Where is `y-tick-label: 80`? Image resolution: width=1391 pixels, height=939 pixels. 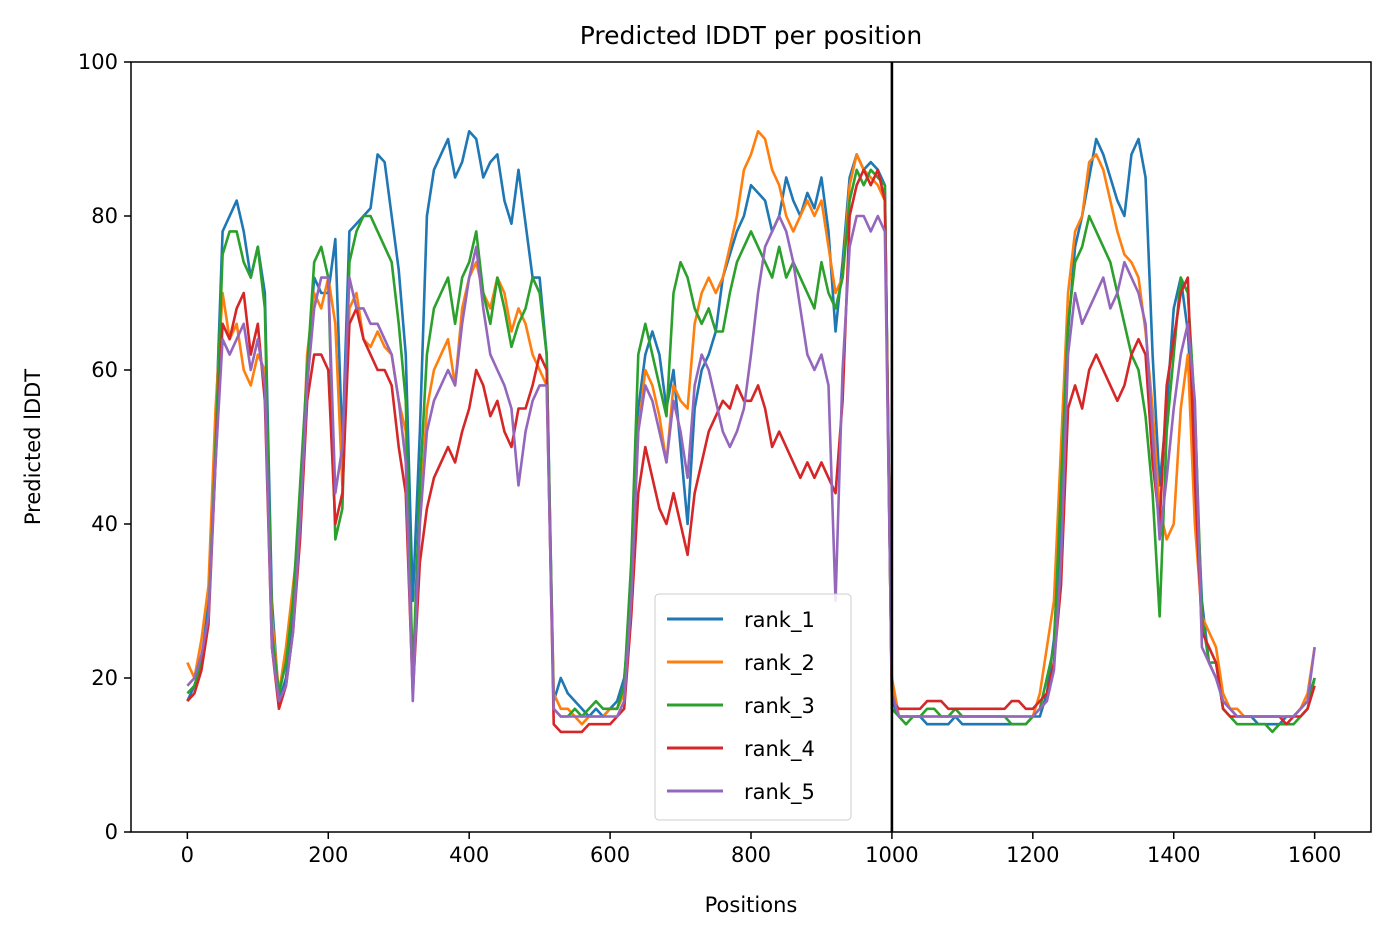
y-tick-label: 80 is located at coordinates (104, 216).